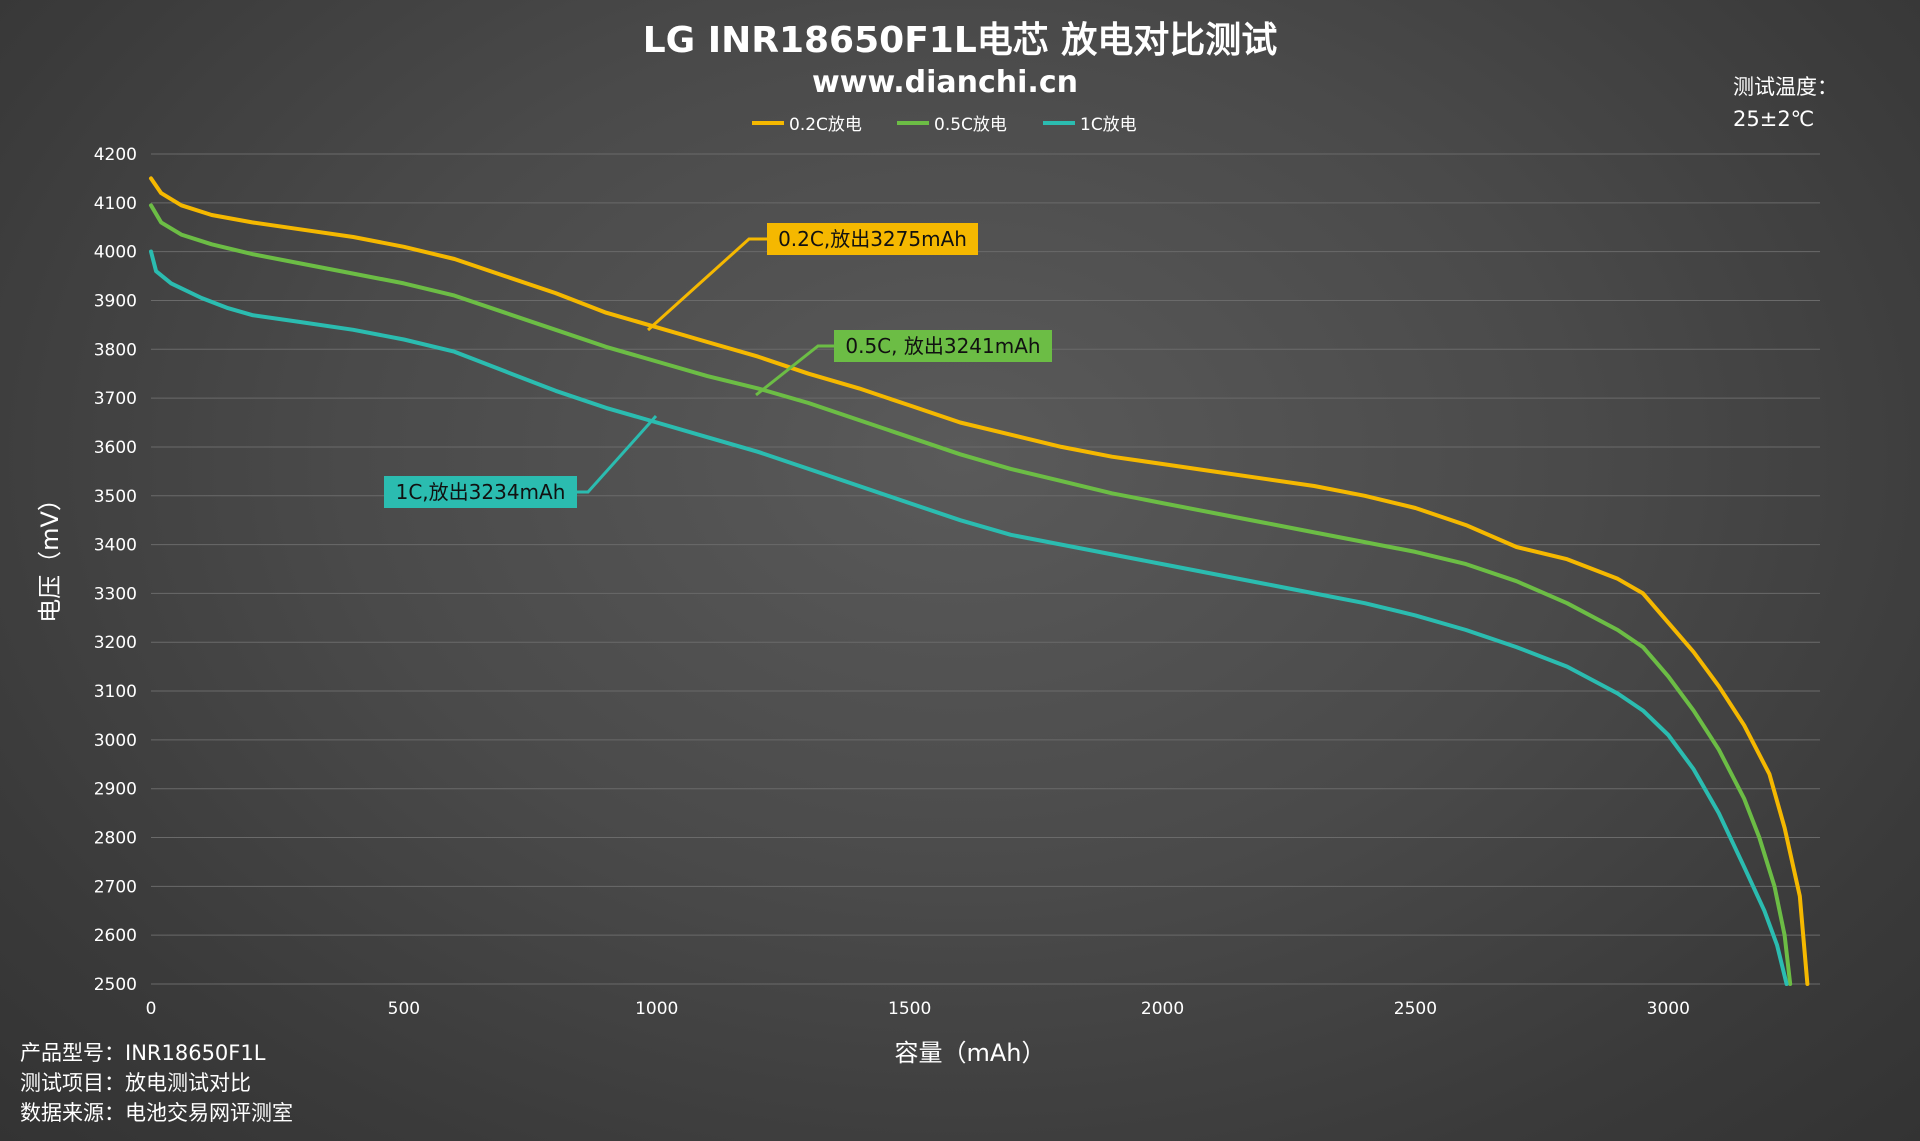 The image size is (1920, 1141). Describe the element at coordinates (115, 790) in the screenshot. I see `y-tick-label: 2900` at that location.